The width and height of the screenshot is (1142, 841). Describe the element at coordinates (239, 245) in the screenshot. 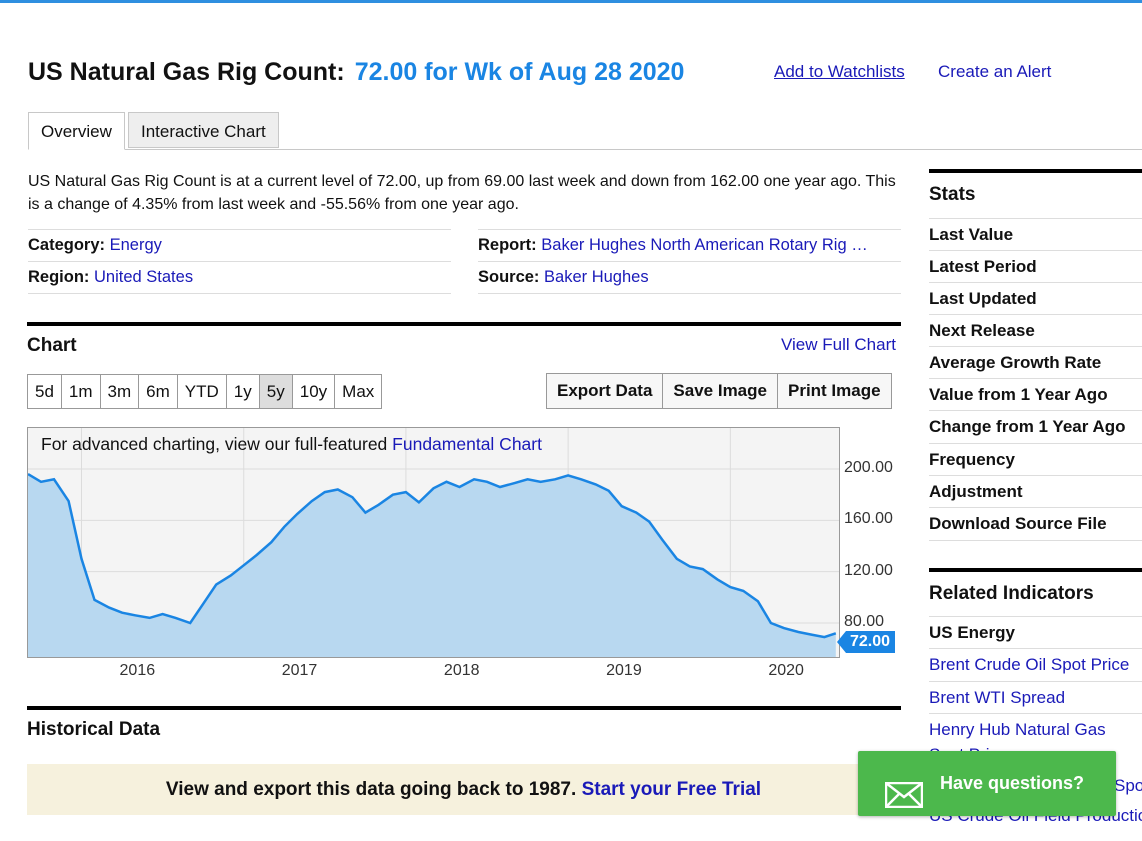

I see `category-row: Category: Energy` at that location.